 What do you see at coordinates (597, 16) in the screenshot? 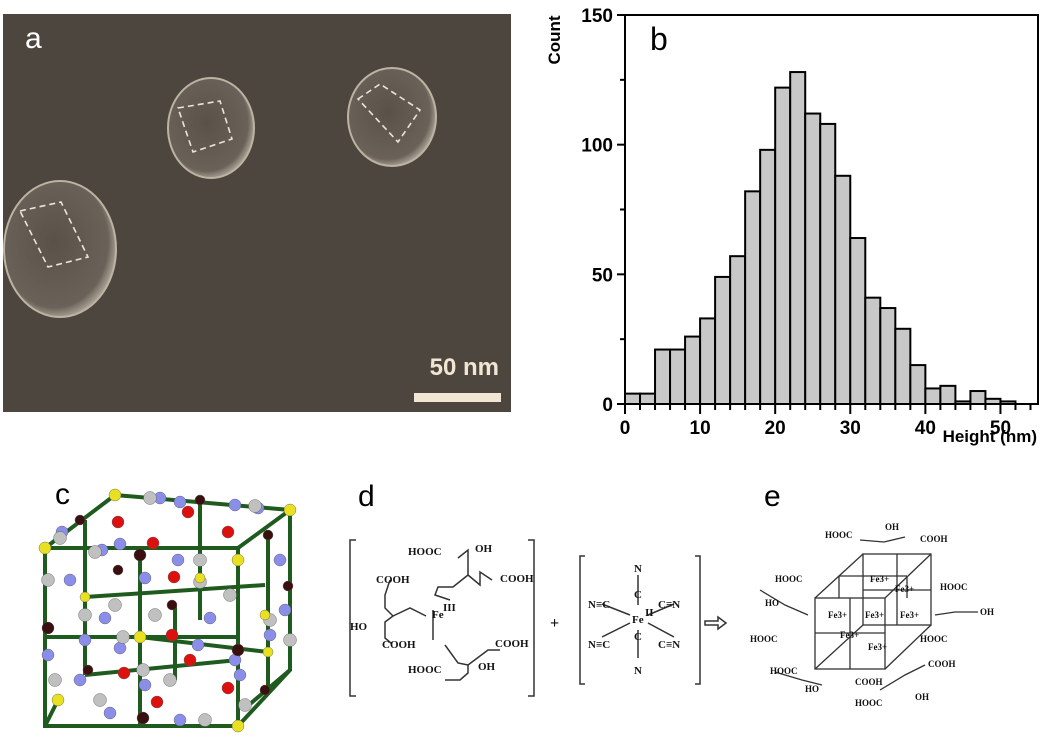
I see `y-tick-label: 150` at bounding box center [597, 16].